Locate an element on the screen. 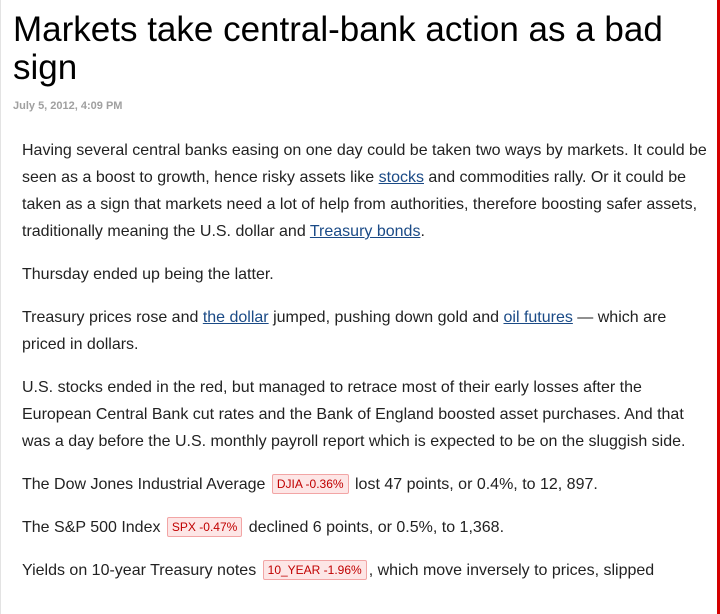  spx-ticker-badge: SPX -0.47% is located at coordinates (204, 527).